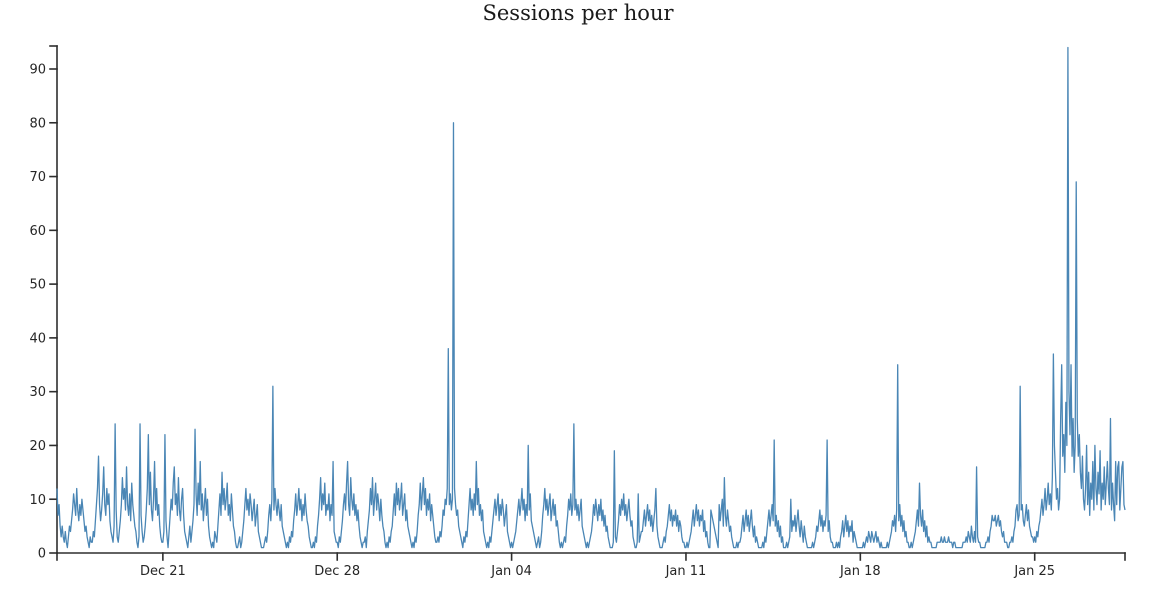 The width and height of the screenshot is (1156, 600). Describe the element at coordinates (37, 392) in the screenshot. I see `y-tick-label: 30` at that location.